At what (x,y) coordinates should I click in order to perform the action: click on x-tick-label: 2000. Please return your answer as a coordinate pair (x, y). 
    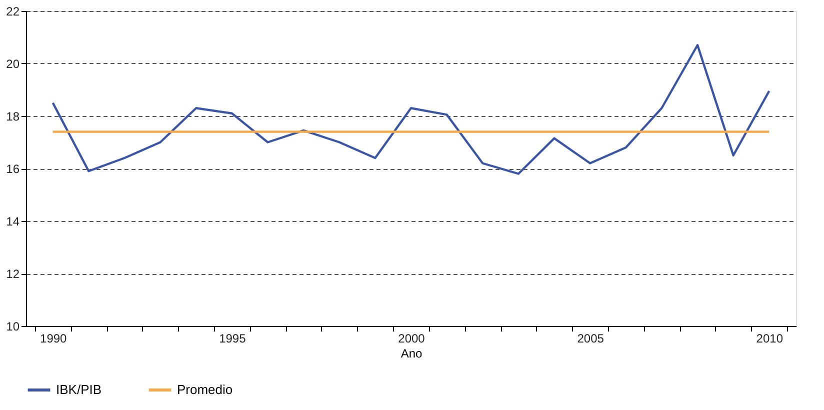
    Looking at the image, I should click on (412, 339).